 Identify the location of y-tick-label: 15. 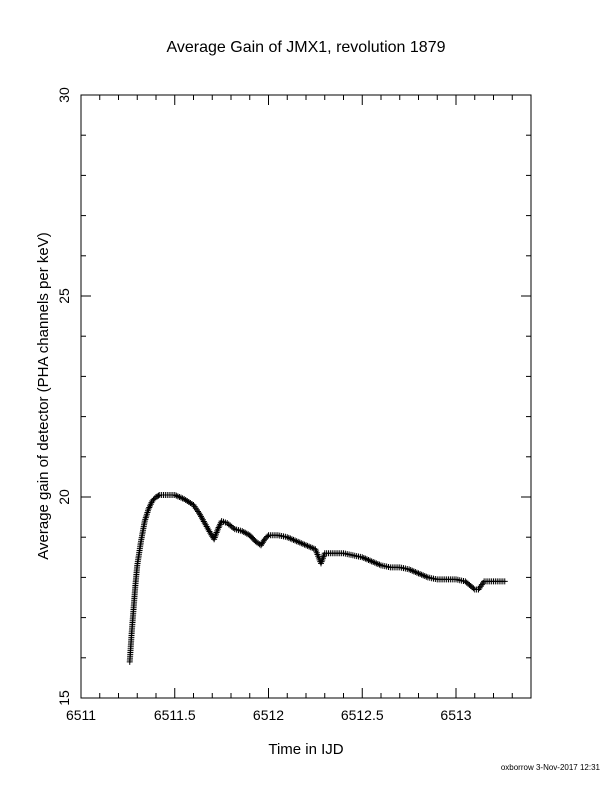
(64, 698).